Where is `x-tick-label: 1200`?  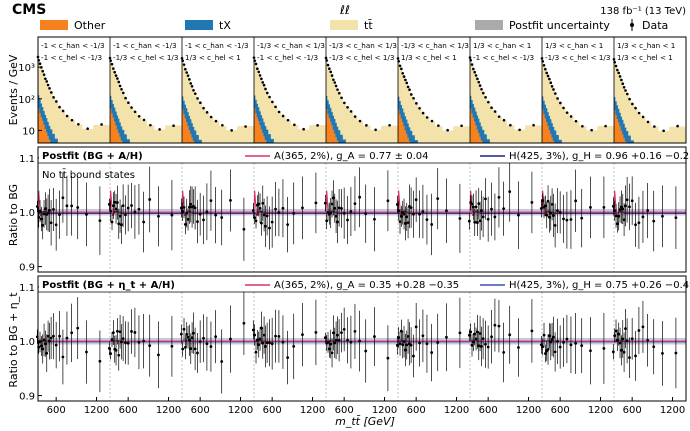 x-tick-label: 1200 is located at coordinates (96, 410).